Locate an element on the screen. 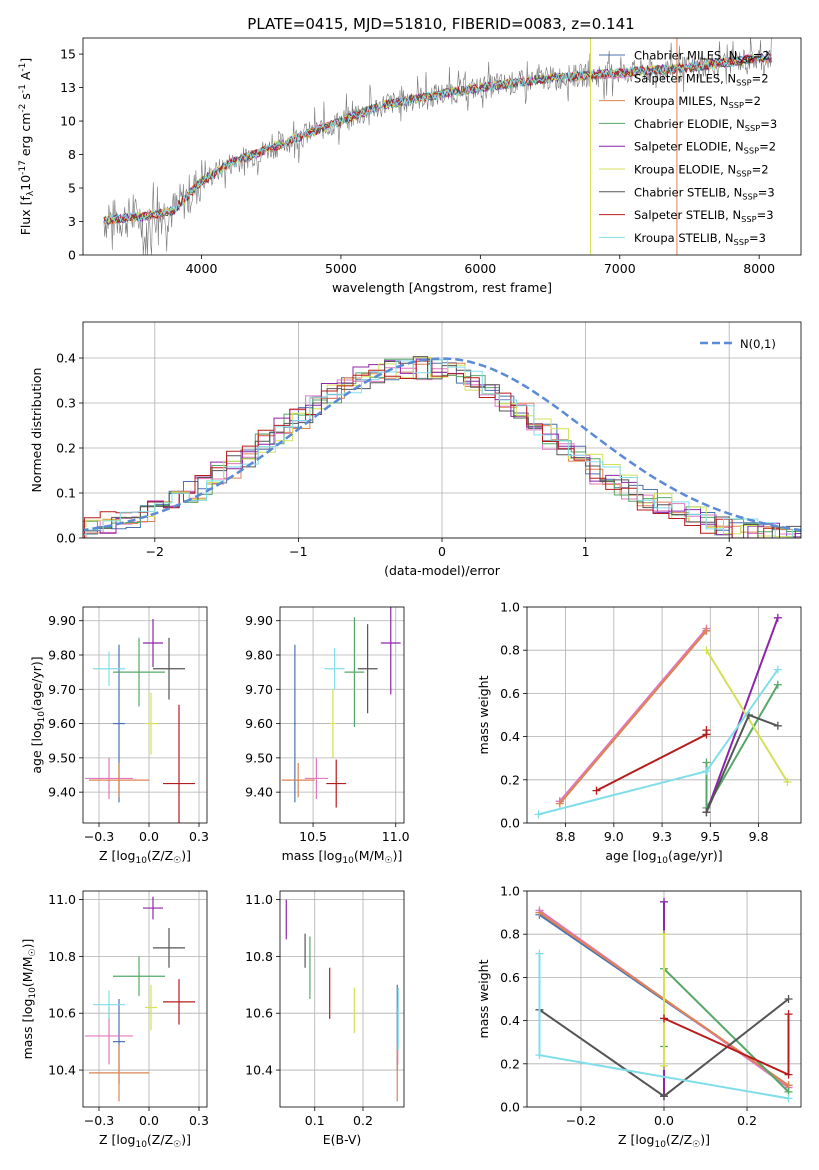 This screenshot has width=819, height=1170. panel-mass_vs_ebv: 0.1 0.2 10.4 10.6 10.8 11.0 E(B-V) is located at coordinates (325, 1018).